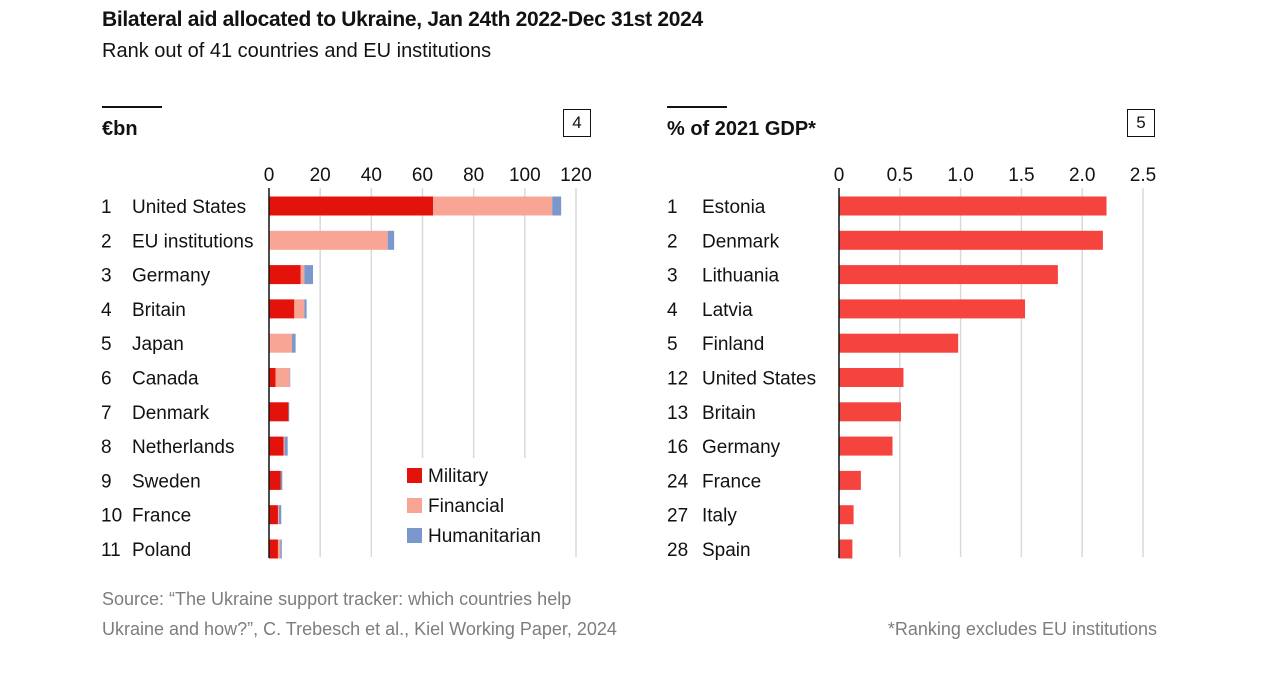 This screenshot has height=680, width=1280. I want to click on right-unit-label: % of 2021 GDP*, so click(741, 129).